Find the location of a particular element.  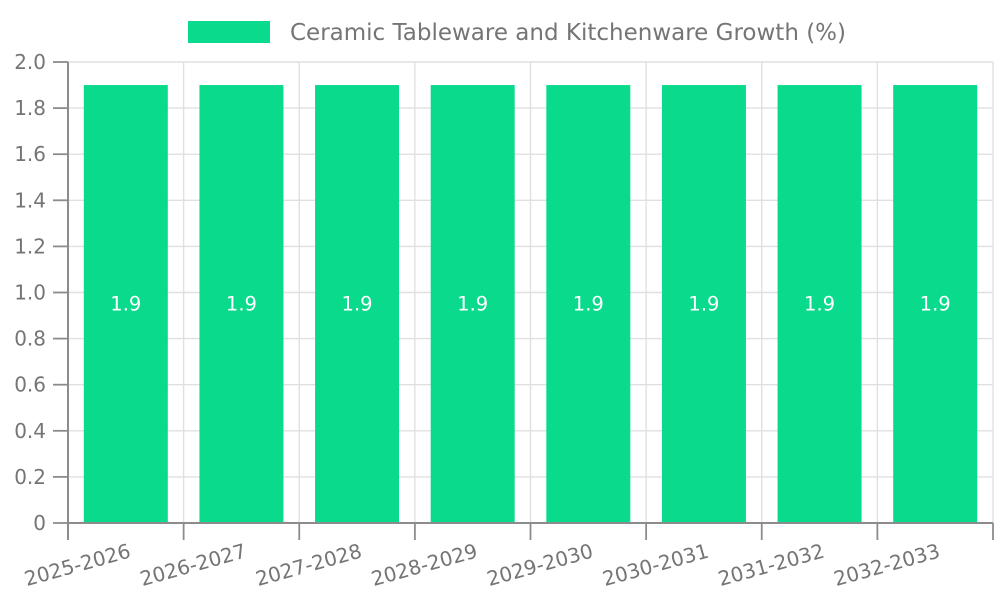

x-tick-label: 2031-2032 is located at coordinates (770, 565).